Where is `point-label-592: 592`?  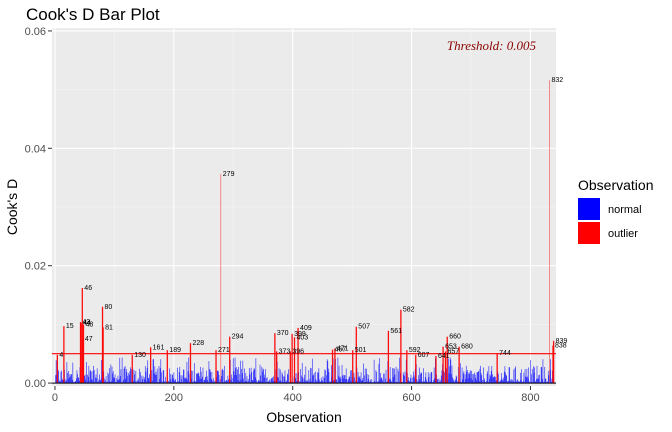
point-label-592: 592 is located at coordinates (415, 350).